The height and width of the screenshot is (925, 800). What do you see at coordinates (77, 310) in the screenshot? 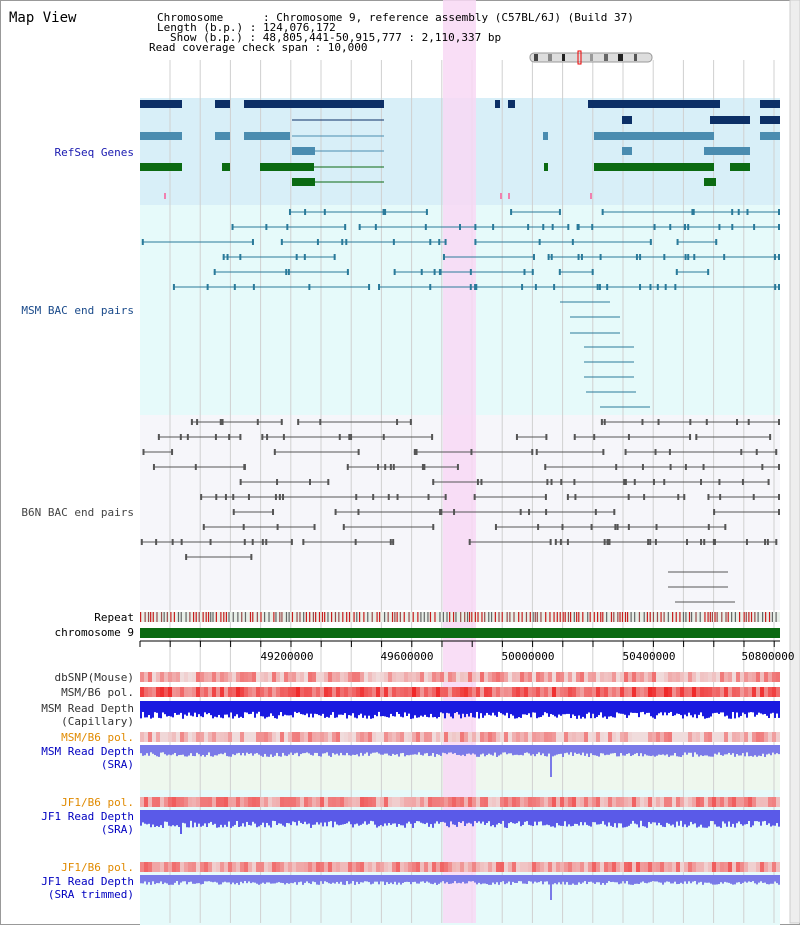
I see `track-label-msm-bac: MSM BAC end pairs` at bounding box center [77, 310].